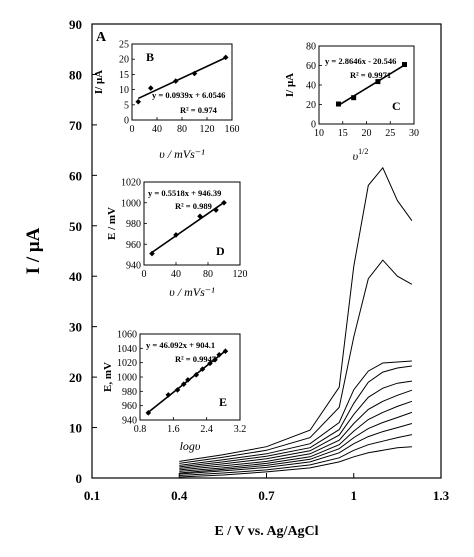 The image size is (474, 557). I want to click on inset-y-tick-label: 80, so click(311, 47).